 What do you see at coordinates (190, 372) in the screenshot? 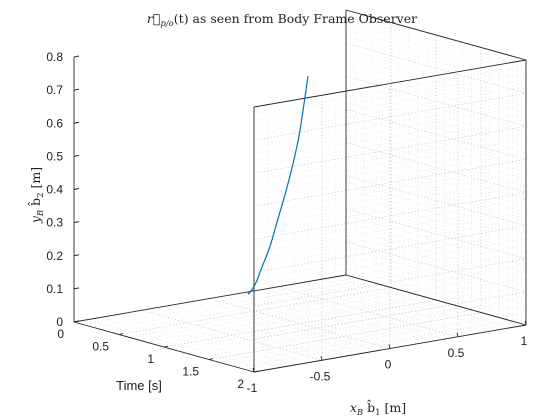
I see `time-tick-label: 1.5` at bounding box center [190, 372].